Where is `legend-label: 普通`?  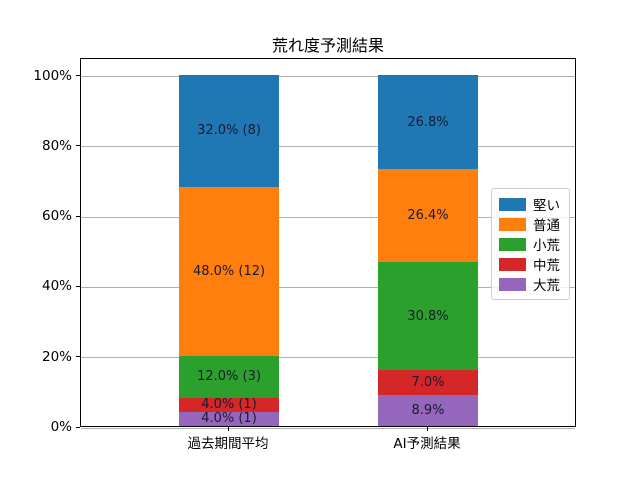
legend-label: 普通 is located at coordinates (546, 226).